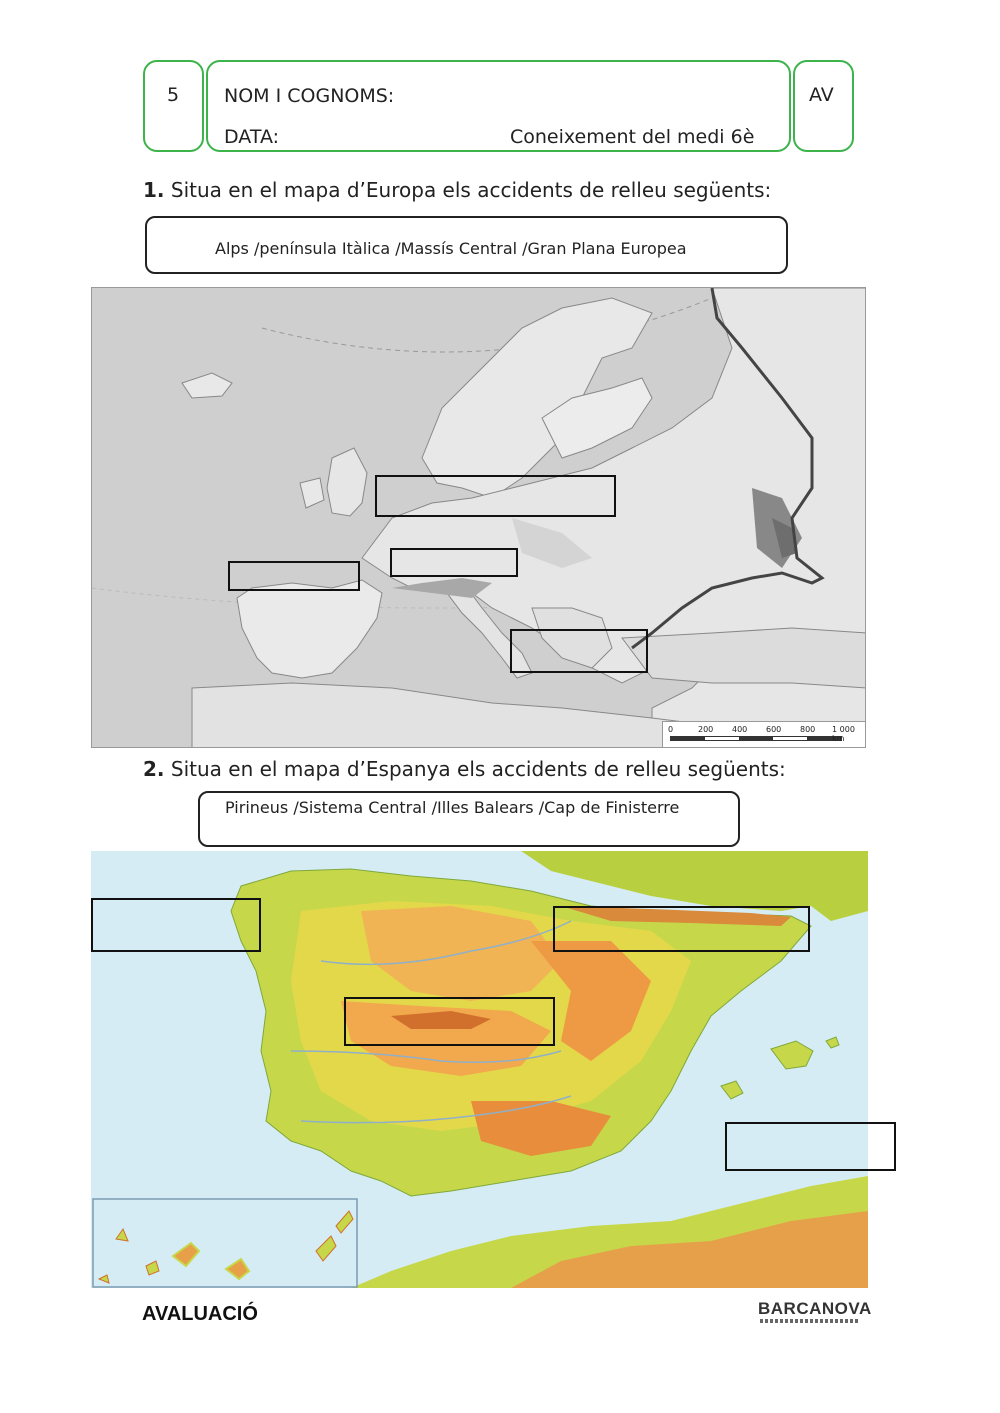 The width and height of the screenshot is (1000, 1413). I want to click on student-info-box, so click(498, 106).